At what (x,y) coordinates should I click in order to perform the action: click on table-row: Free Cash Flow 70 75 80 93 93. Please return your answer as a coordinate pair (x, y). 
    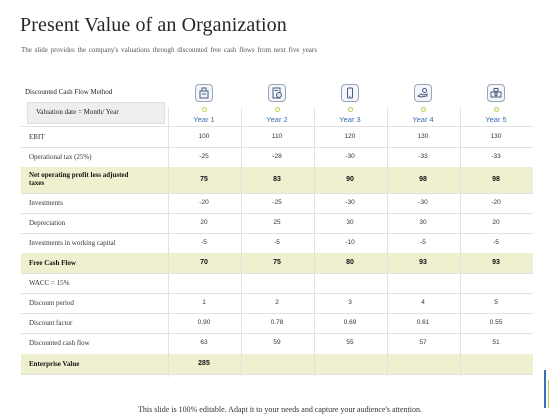
    Looking at the image, I should click on (277, 263).